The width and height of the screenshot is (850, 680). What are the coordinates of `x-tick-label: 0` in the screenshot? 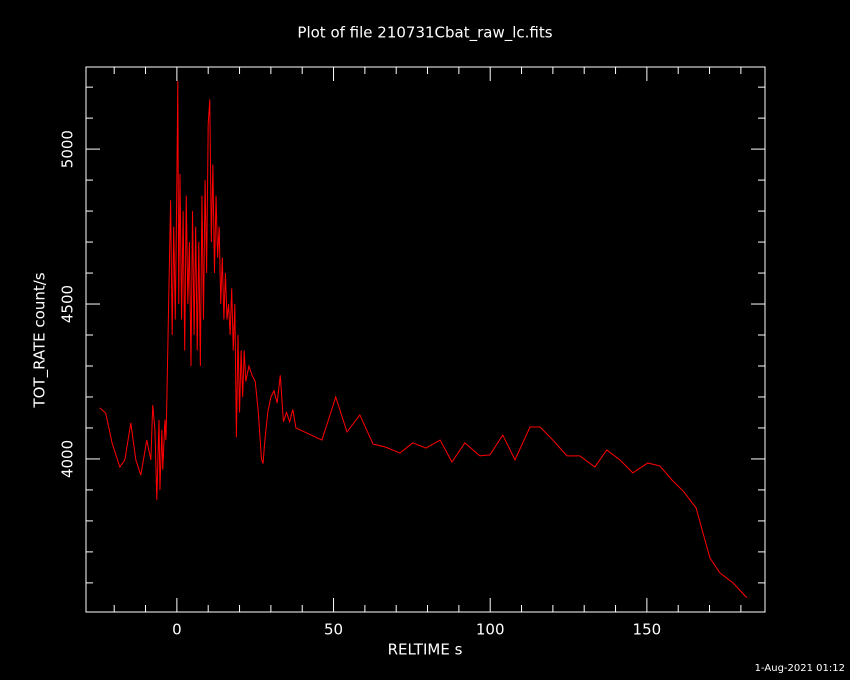 It's located at (177, 630).